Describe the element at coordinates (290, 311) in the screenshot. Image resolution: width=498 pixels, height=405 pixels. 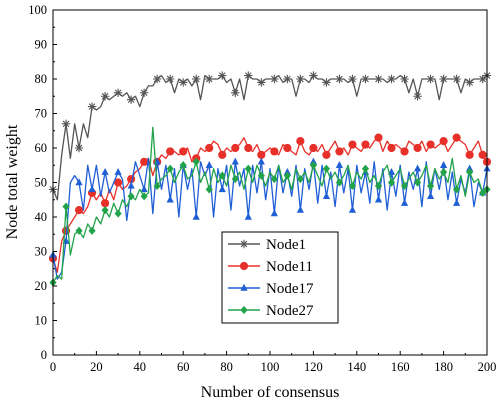
I see `legend-label: Node27` at that location.